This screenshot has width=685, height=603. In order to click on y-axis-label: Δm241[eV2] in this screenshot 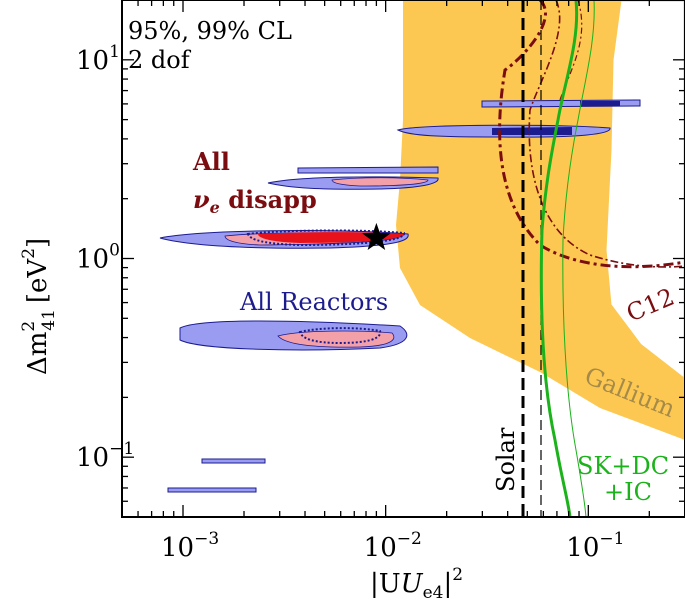, I will do `click(39, 306)`.